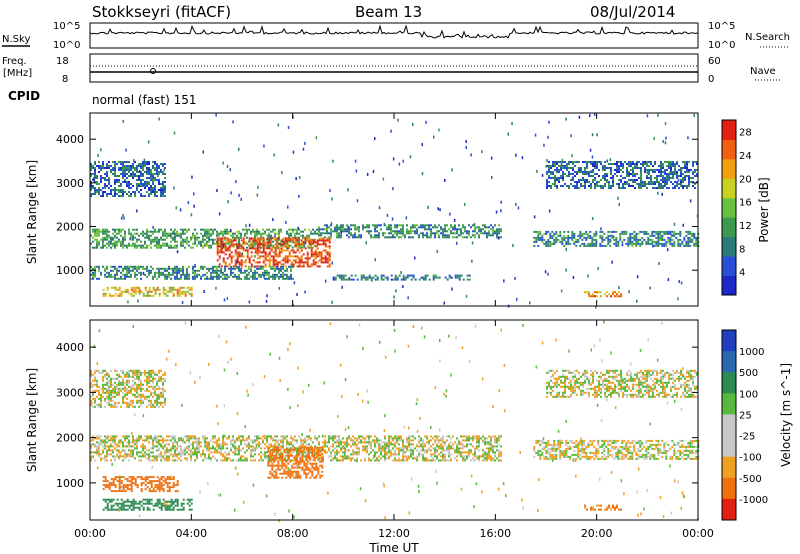 Image resolution: width=800 pixels, height=554 pixels. Describe the element at coordinates (745, 226) in the screenshot. I see `power-colorbar-tick: 12` at that location.